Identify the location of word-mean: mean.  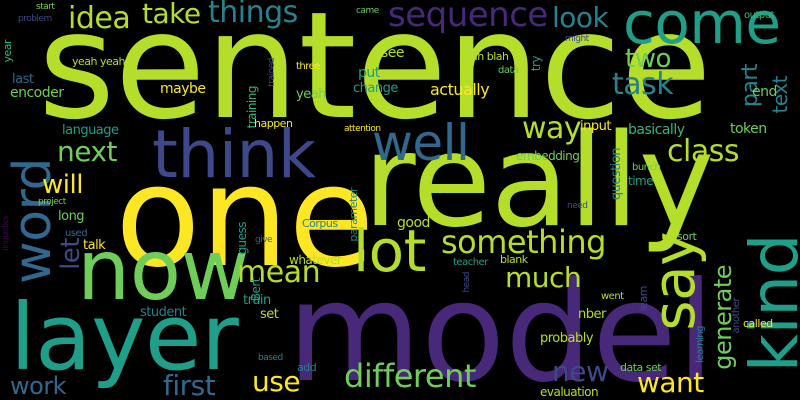
(279, 272).